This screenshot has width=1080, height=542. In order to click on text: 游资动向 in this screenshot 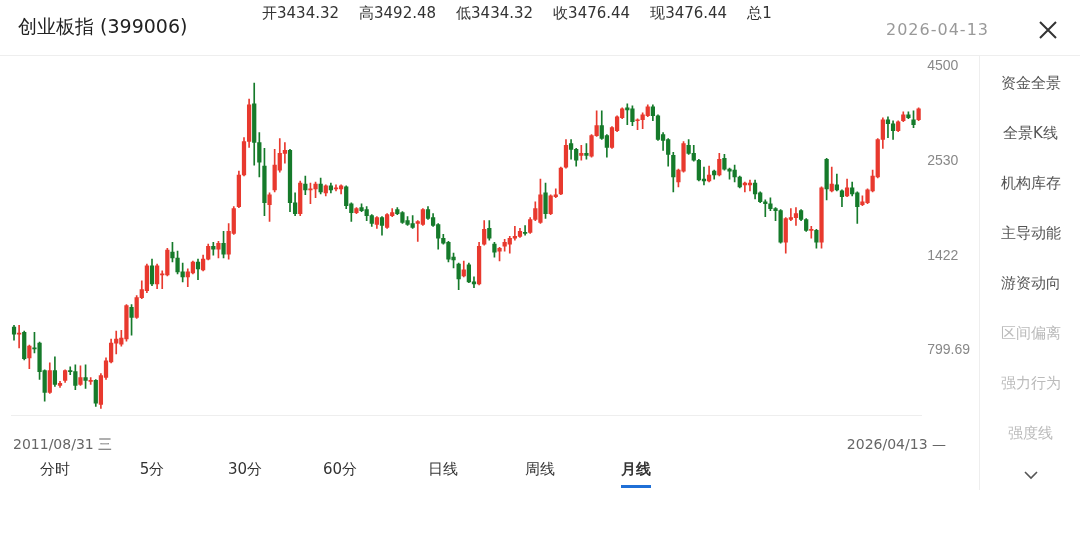, I will do `click(1030, 283)`.